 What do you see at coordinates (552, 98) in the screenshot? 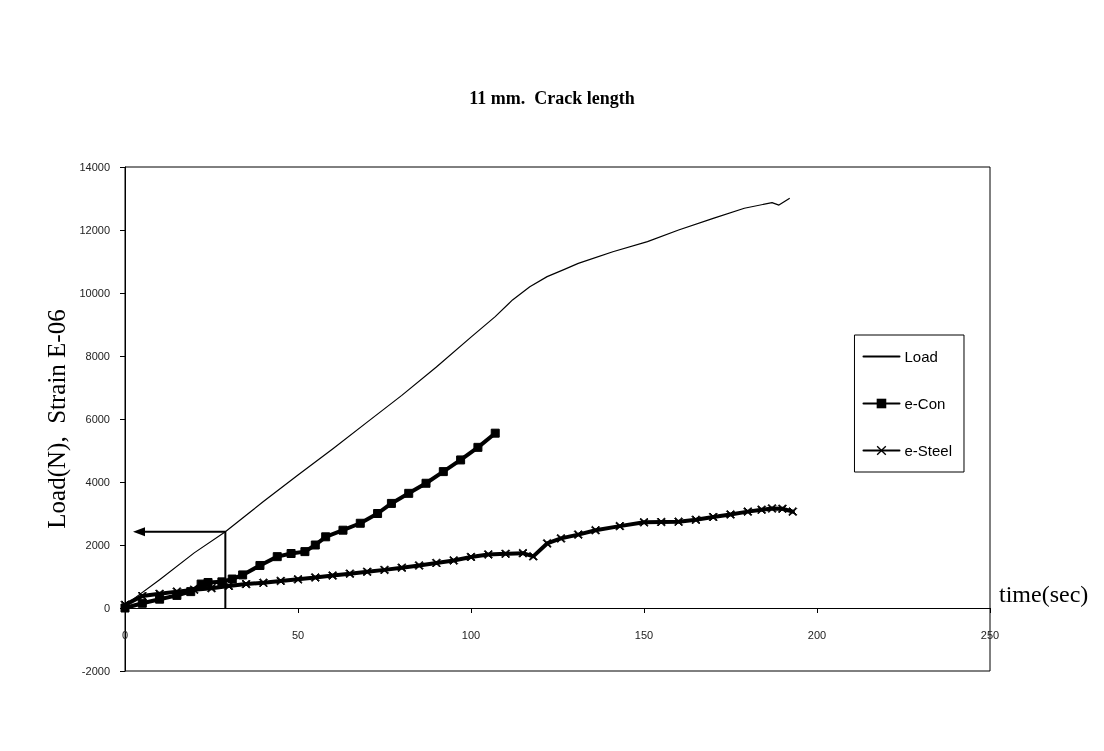
I see `chart-title: 11 mm. Crack length` at bounding box center [552, 98].